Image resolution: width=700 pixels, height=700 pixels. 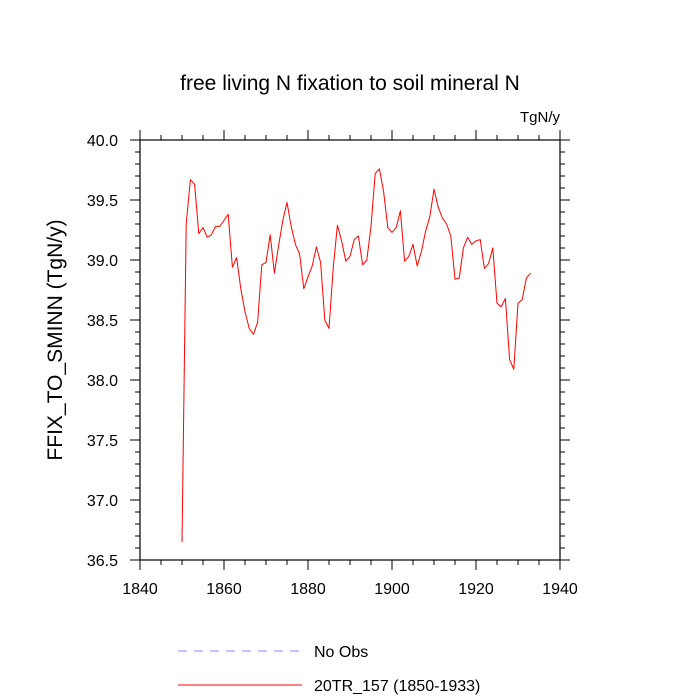 What do you see at coordinates (102, 141) in the screenshot?
I see `y-tick-label: 40.0` at bounding box center [102, 141].